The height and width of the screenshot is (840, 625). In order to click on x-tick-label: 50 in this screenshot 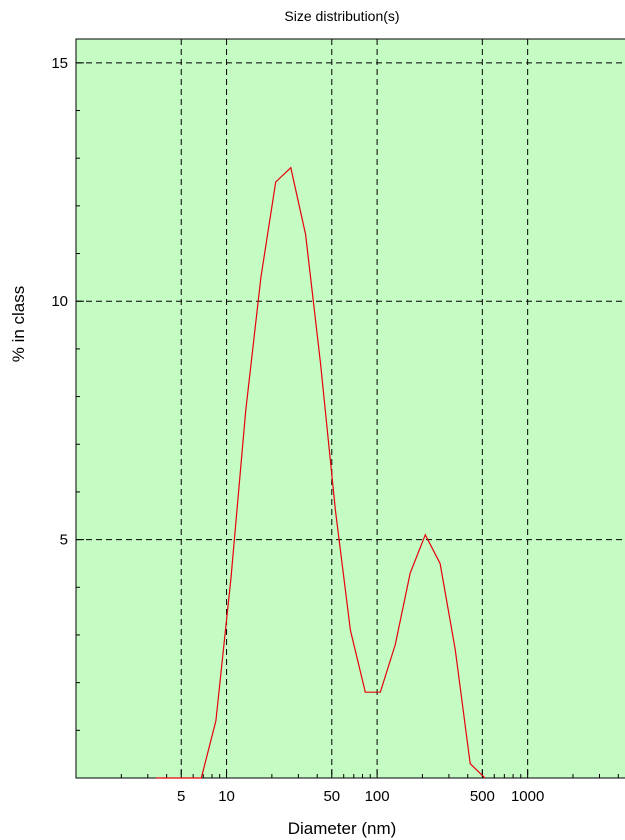, I will do `click(331, 796)`.